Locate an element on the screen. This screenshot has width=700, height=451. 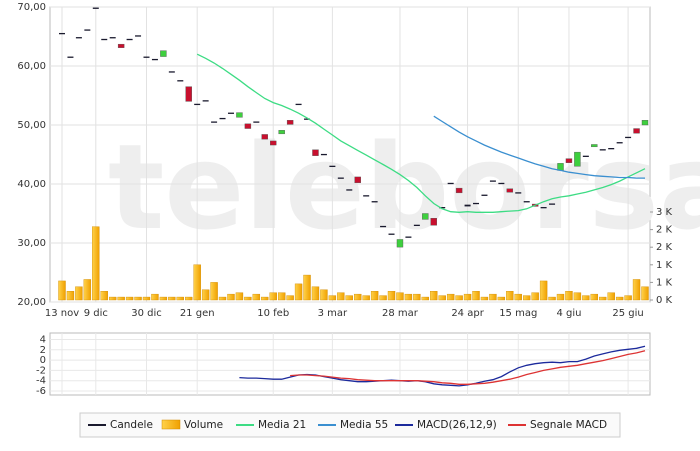
legend-label: Volume is located at coordinates (203, 425).